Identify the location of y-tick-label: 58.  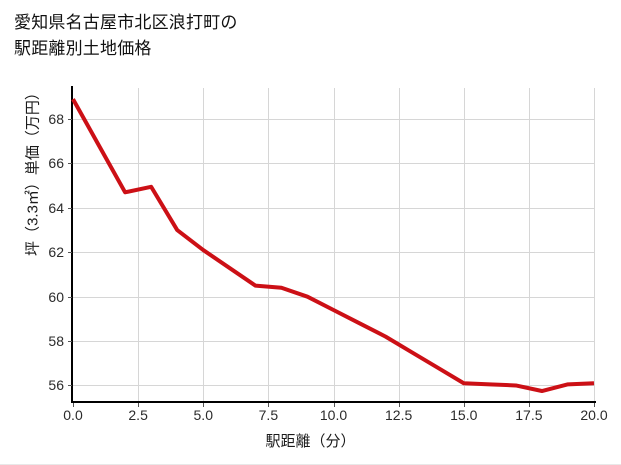
(56, 341).